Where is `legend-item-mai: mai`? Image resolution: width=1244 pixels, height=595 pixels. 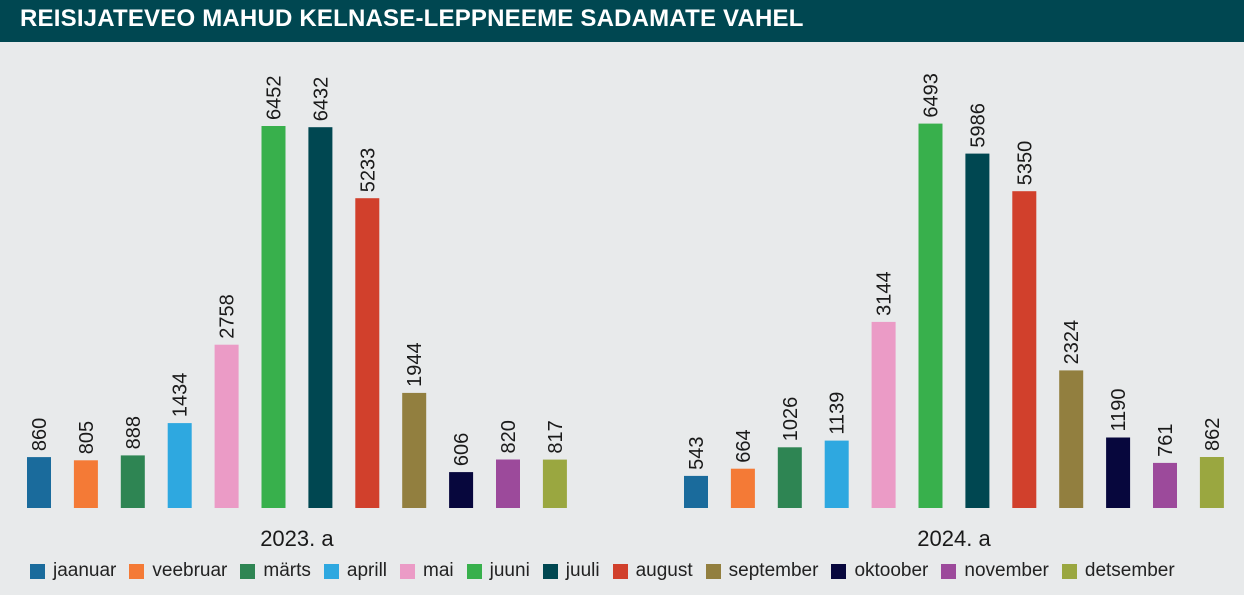
legend-item-mai: mai is located at coordinates (427, 571).